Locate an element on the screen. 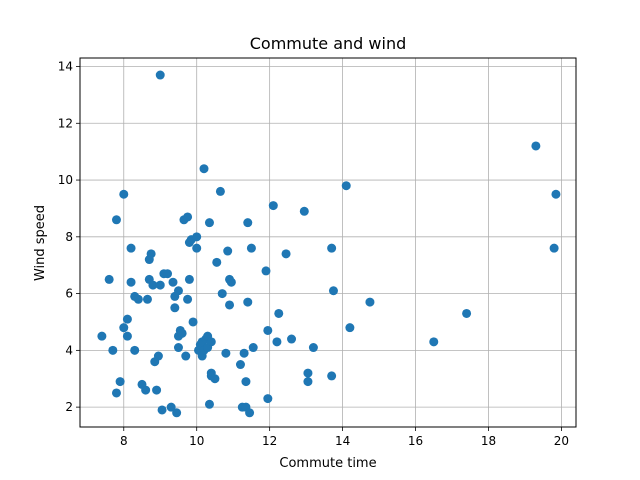 This screenshot has width=640, height=480. x-tick-label: 14 is located at coordinates (342, 441).